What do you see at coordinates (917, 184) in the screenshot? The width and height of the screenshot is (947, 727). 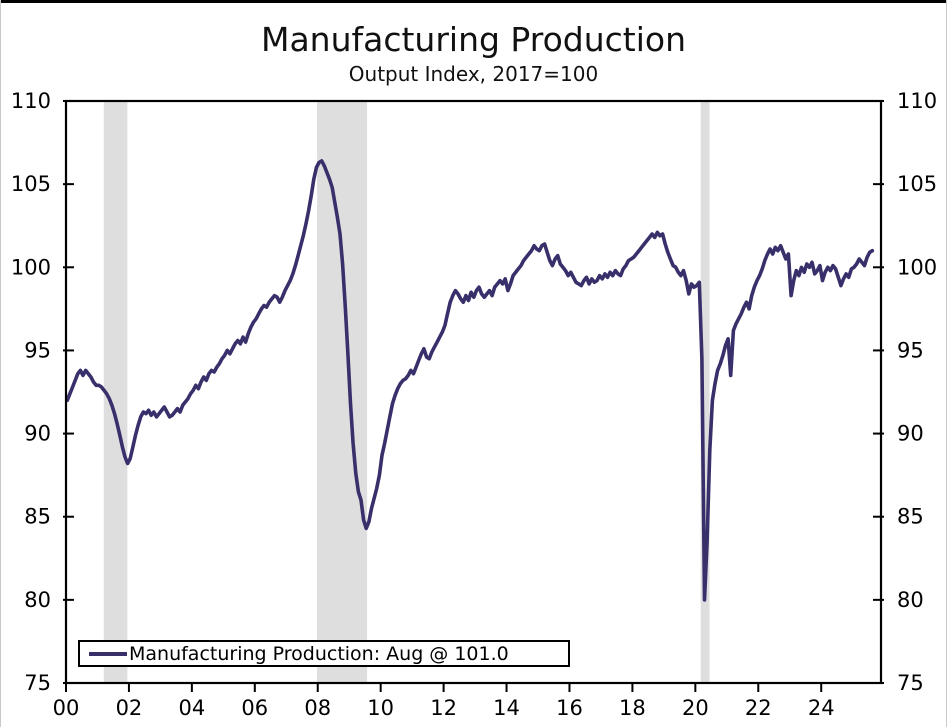 I see `y-tick-label-right: 105` at bounding box center [917, 184].